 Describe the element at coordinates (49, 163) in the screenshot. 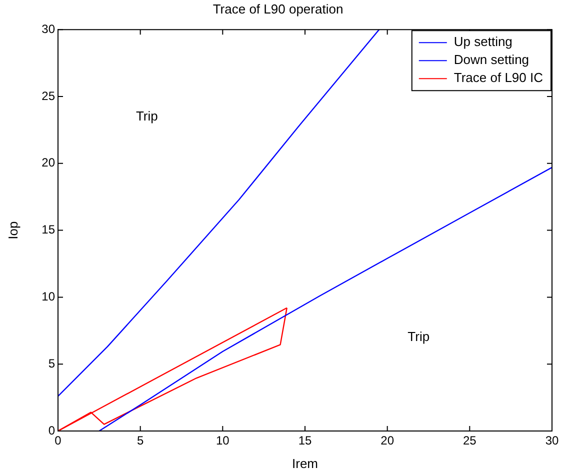

I see `y-tick-label: 20` at that location.